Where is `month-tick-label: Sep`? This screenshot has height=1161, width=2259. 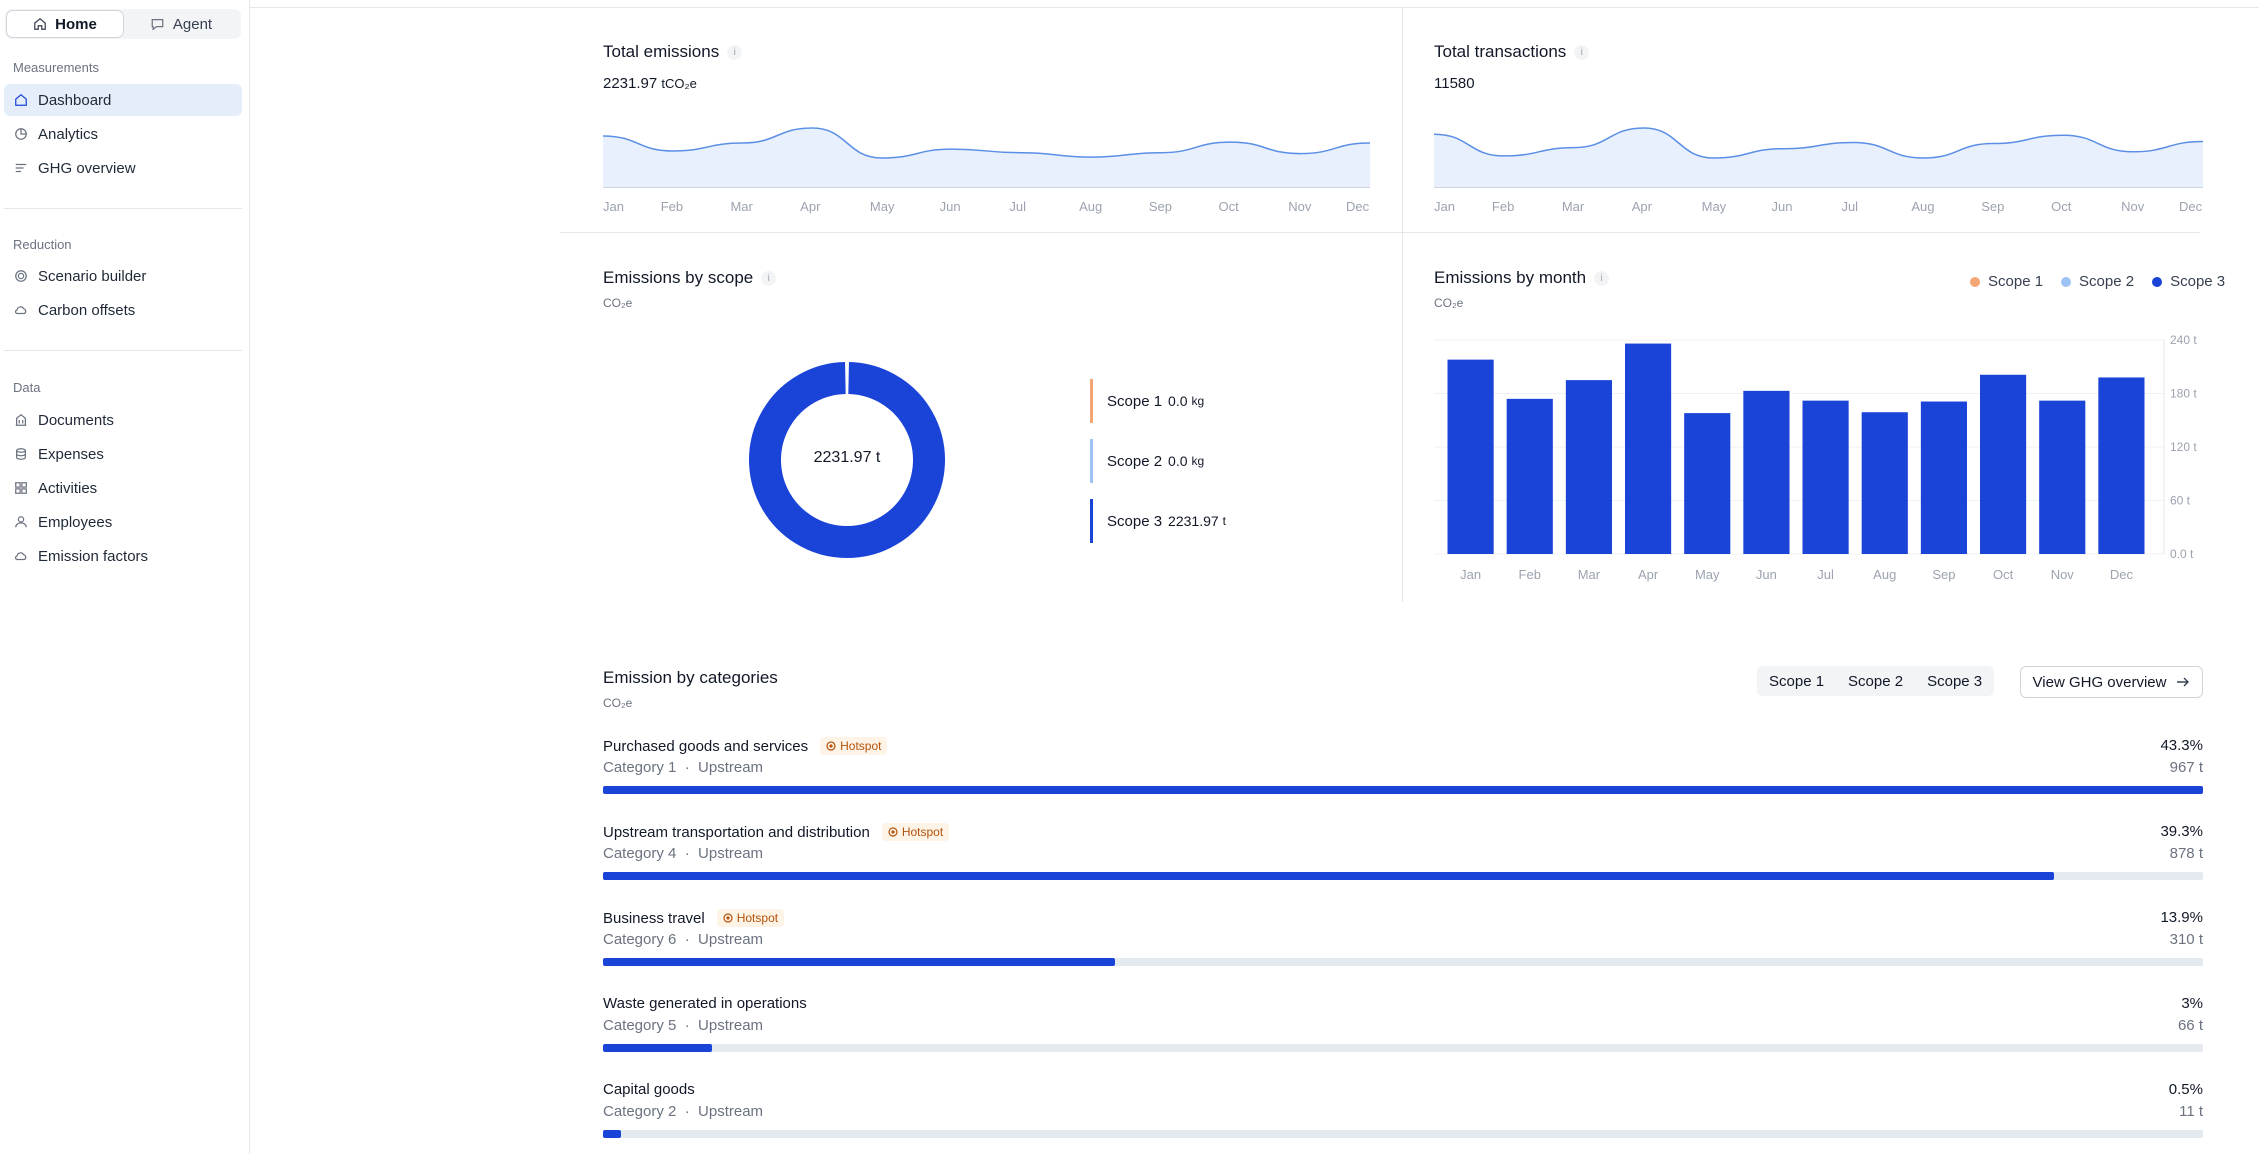 month-tick-label: Sep is located at coordinates (1160, 206).